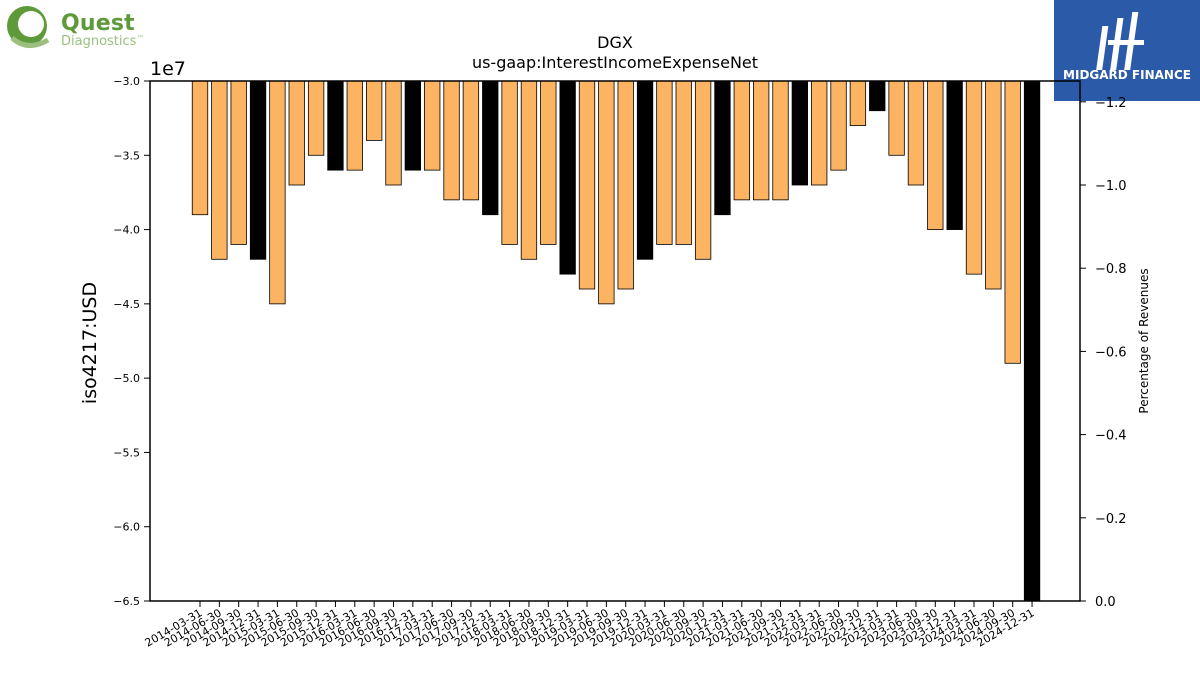  Describe the element at coordinates (126, 230) in the screenshot. I see `y-tick-label: −4.0` at that location.